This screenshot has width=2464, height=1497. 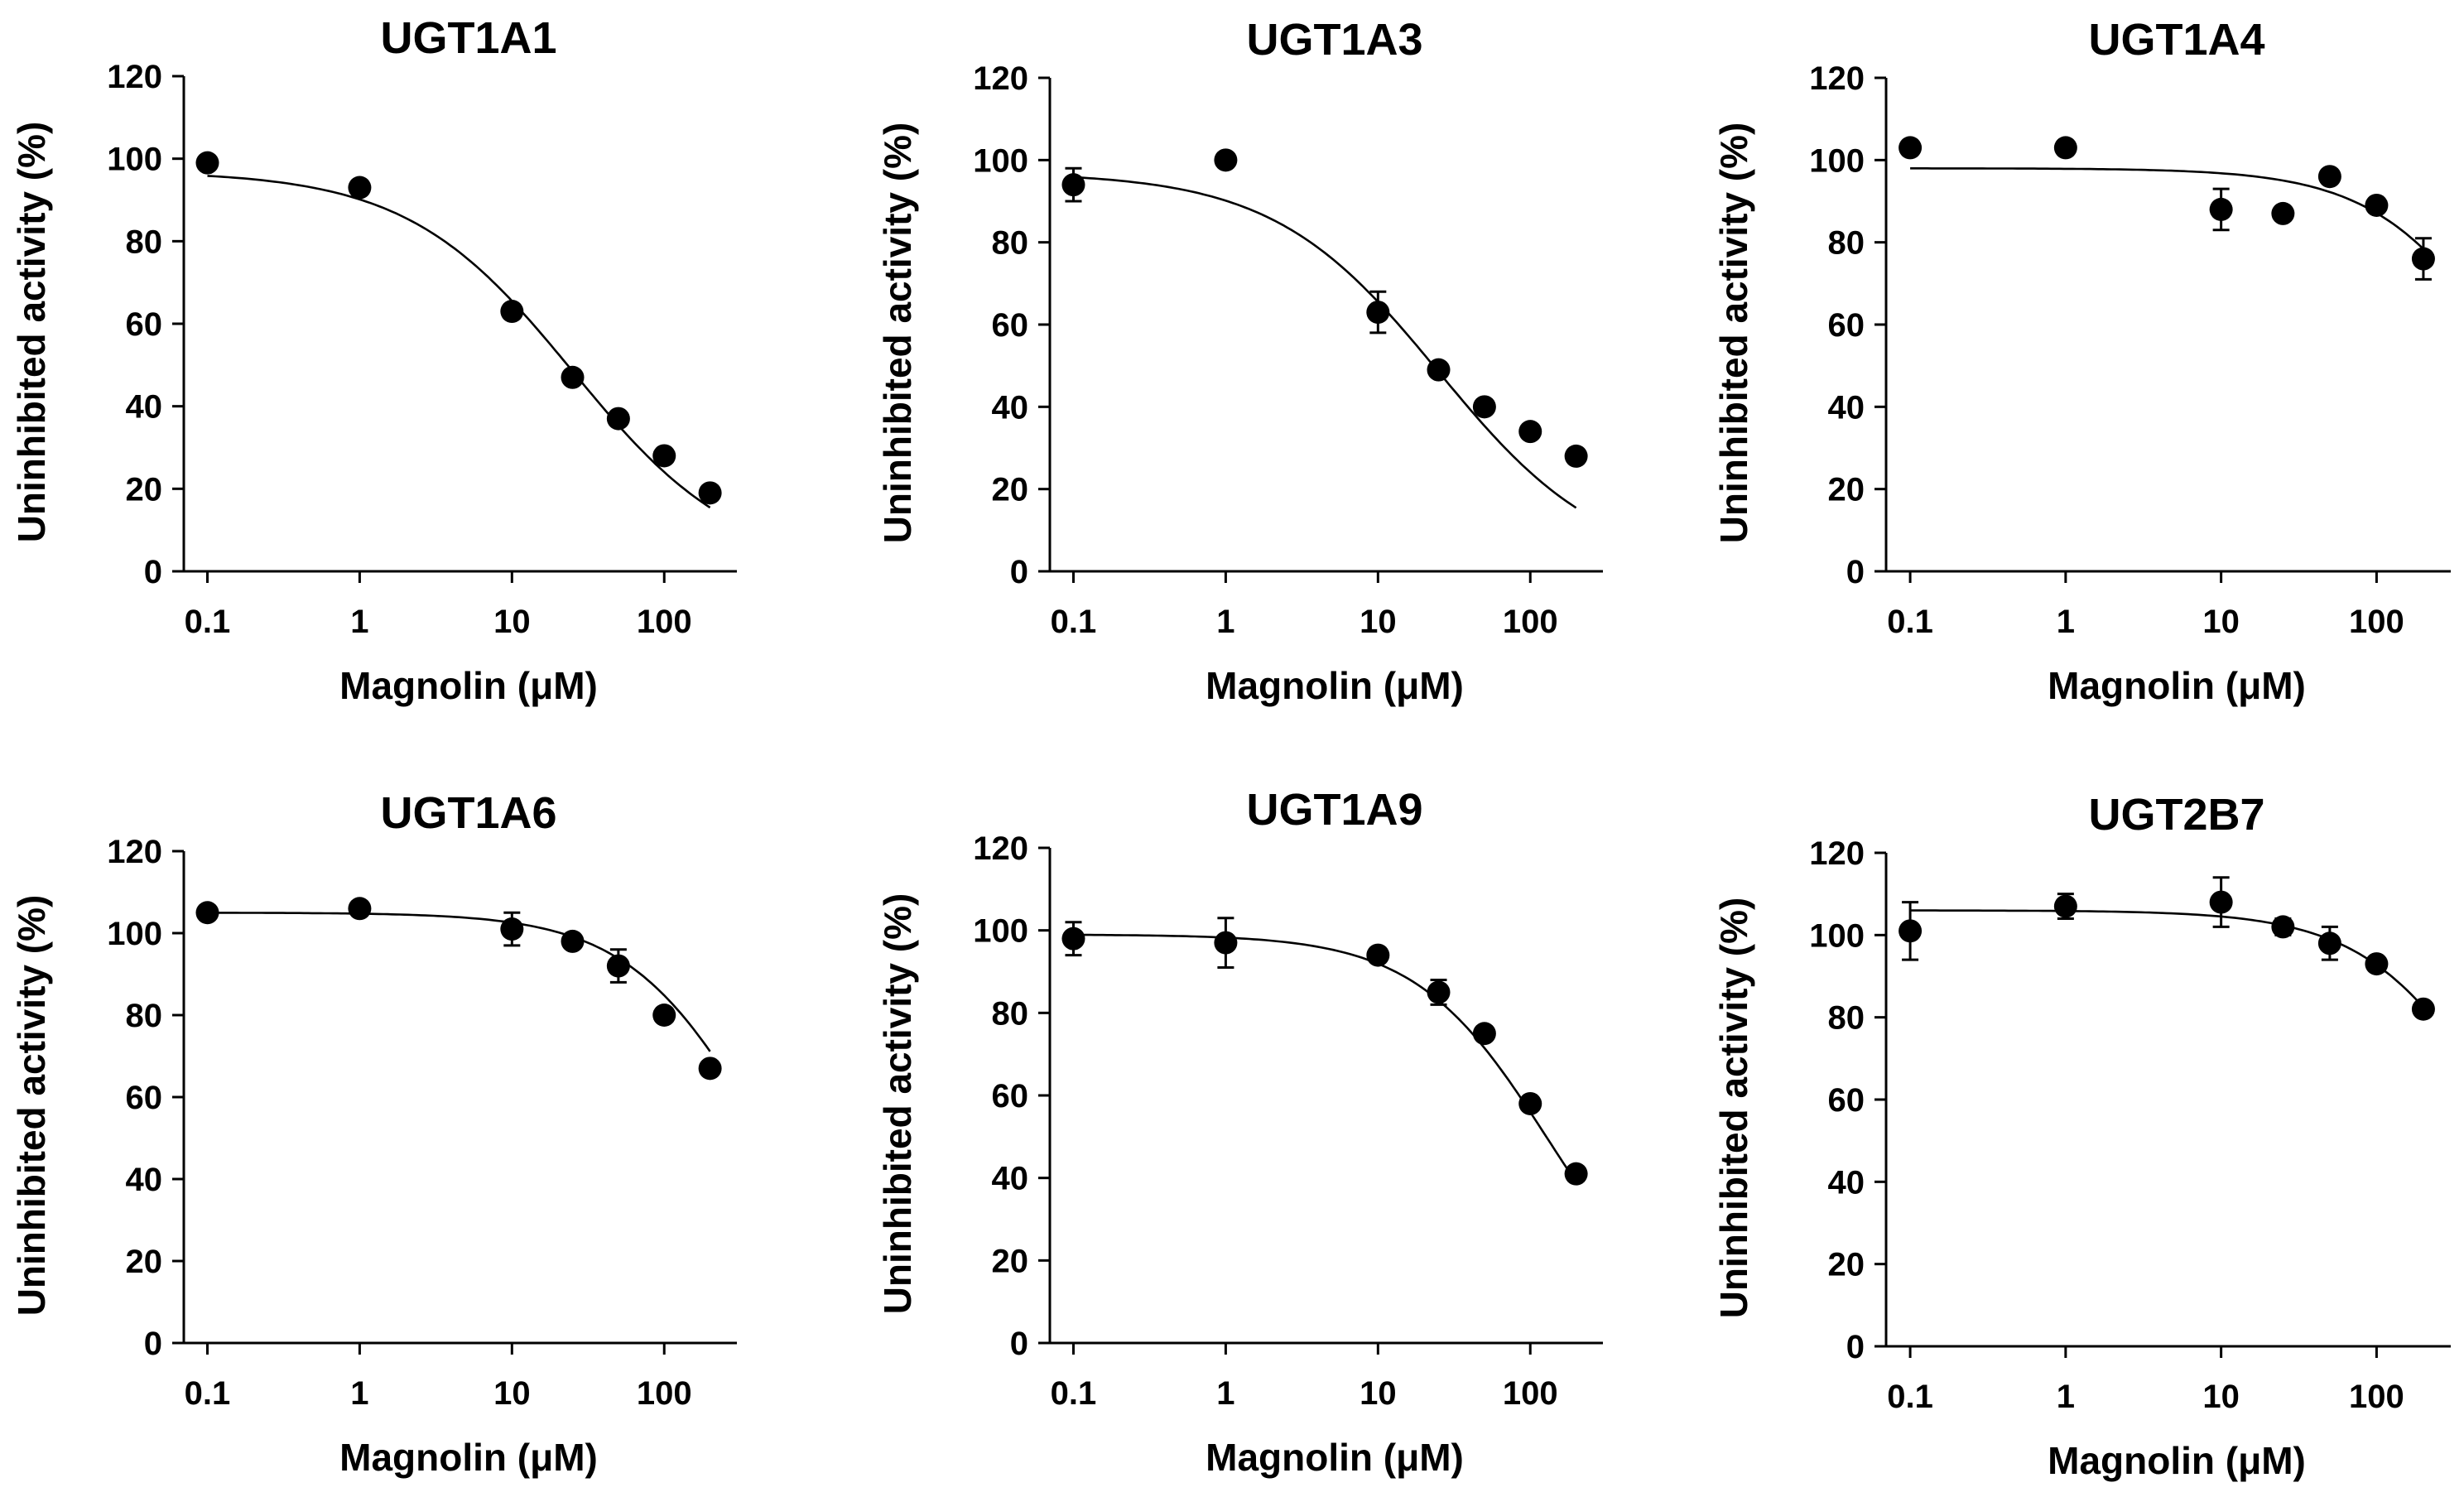 What do you see at coordinates (468, 38) in the screenshot?
I see `panel-title: UGT1A1` at bounding box center [468, 38].